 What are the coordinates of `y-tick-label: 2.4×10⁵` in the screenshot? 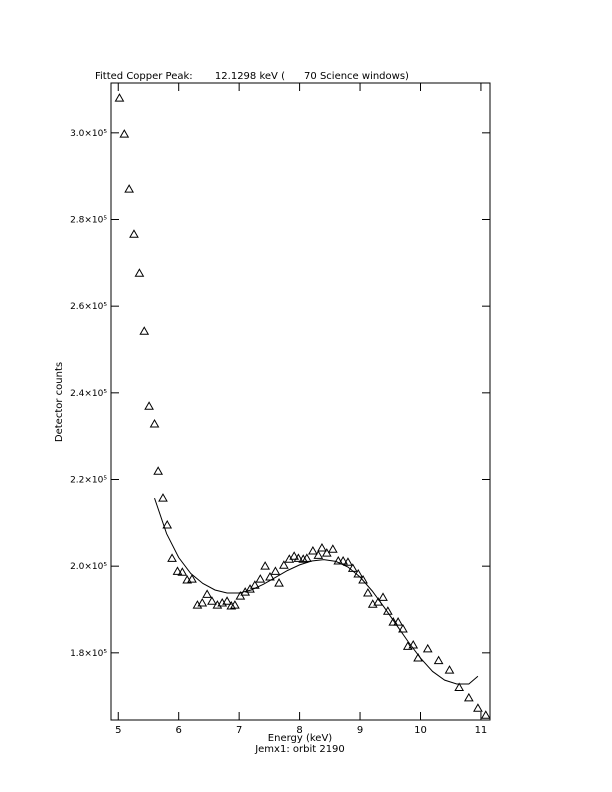 It's located at (88, 394).